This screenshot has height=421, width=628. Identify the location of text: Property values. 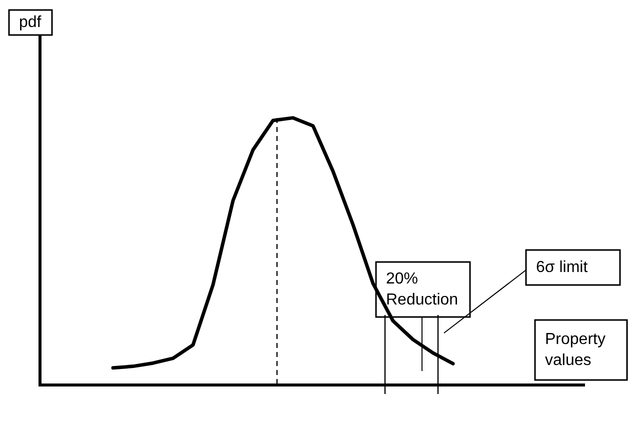
(575, 349).